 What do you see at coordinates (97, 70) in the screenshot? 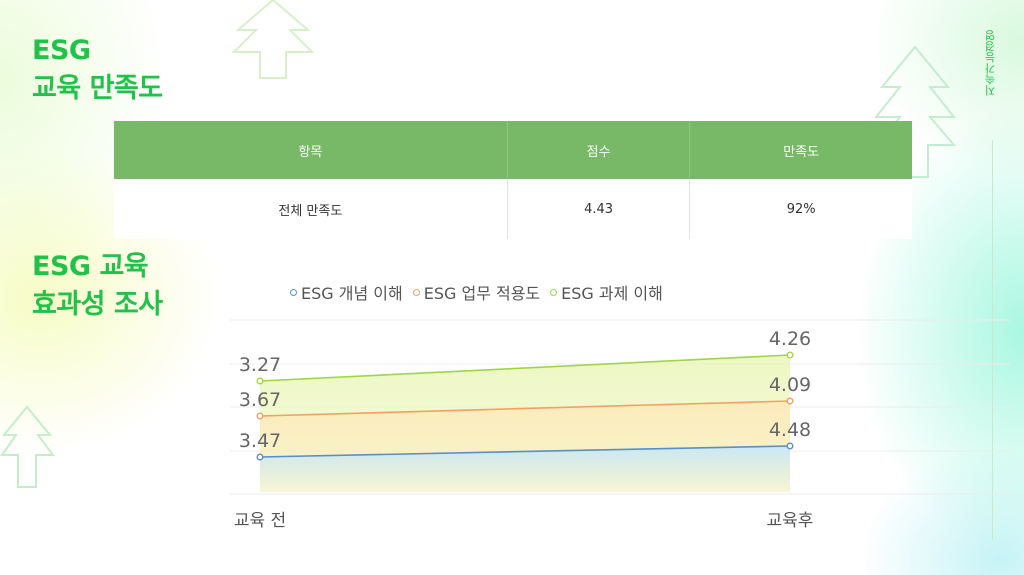
I see `page-title: ESG 교육 만족도` at bounding box center [97, 70].